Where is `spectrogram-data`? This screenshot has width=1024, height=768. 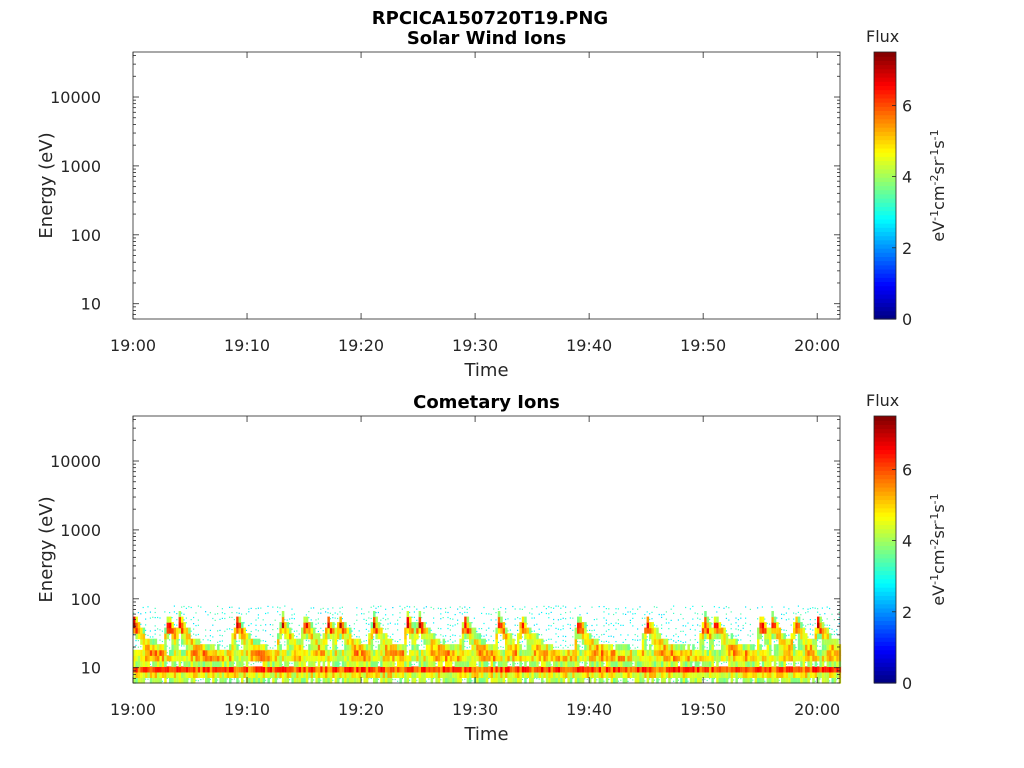
spectrogram-data is located at coordinates (487, 644).